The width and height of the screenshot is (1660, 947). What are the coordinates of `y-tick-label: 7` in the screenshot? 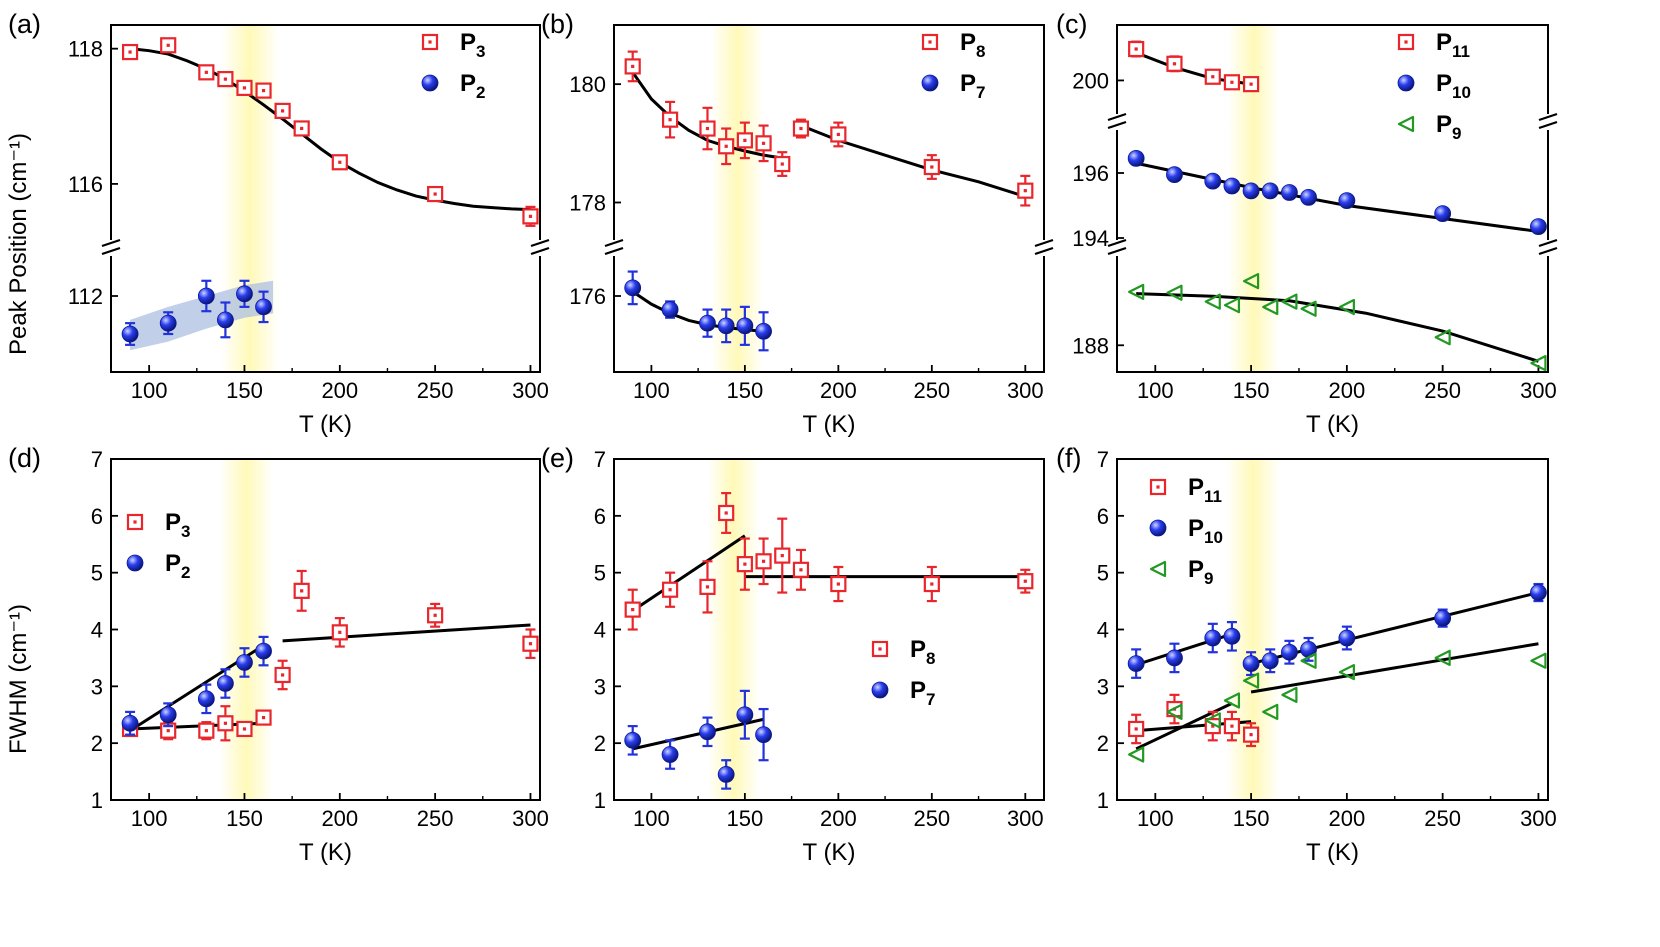 It's located at (97, 459).